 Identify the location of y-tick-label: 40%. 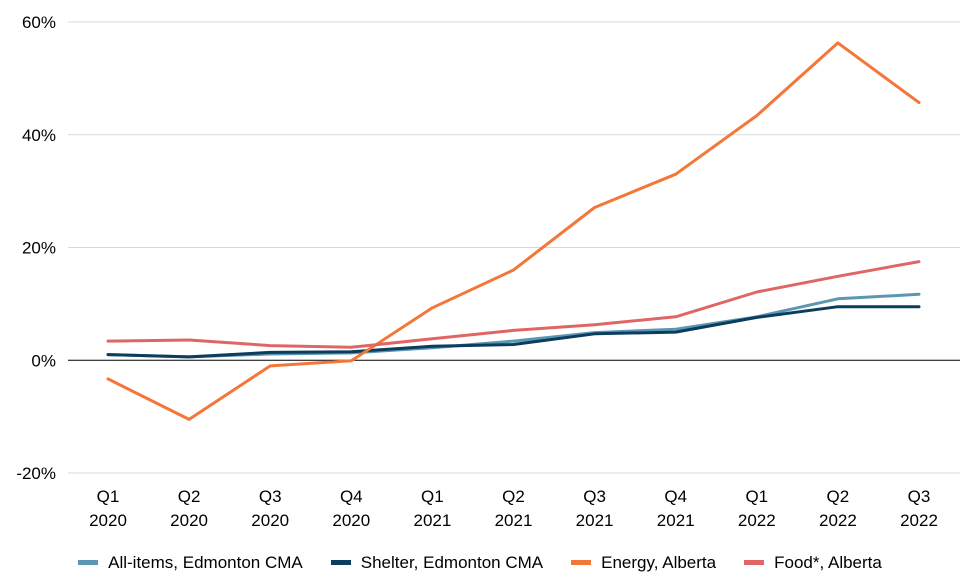
(39, 135).